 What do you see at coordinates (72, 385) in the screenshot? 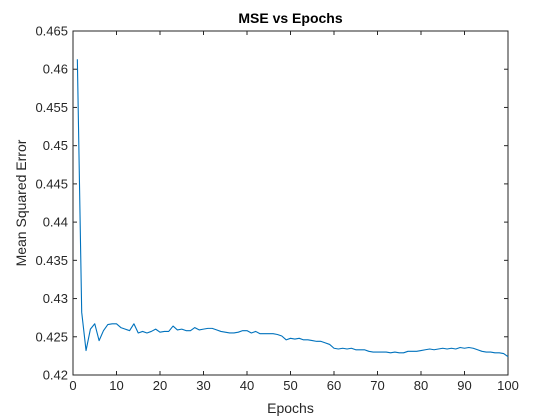
I see `x-tick-label: 0` at bounding box center [72, 385].